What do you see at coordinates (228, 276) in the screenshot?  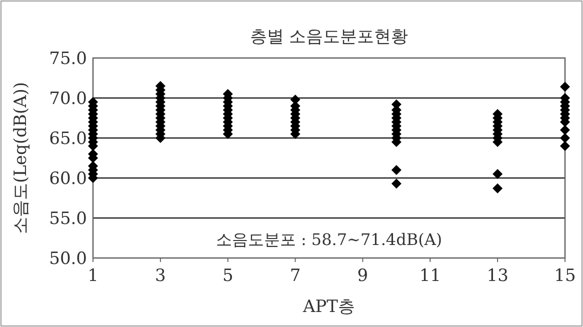 I see `x-tick-label: 5` at bounding box center [228, 276].